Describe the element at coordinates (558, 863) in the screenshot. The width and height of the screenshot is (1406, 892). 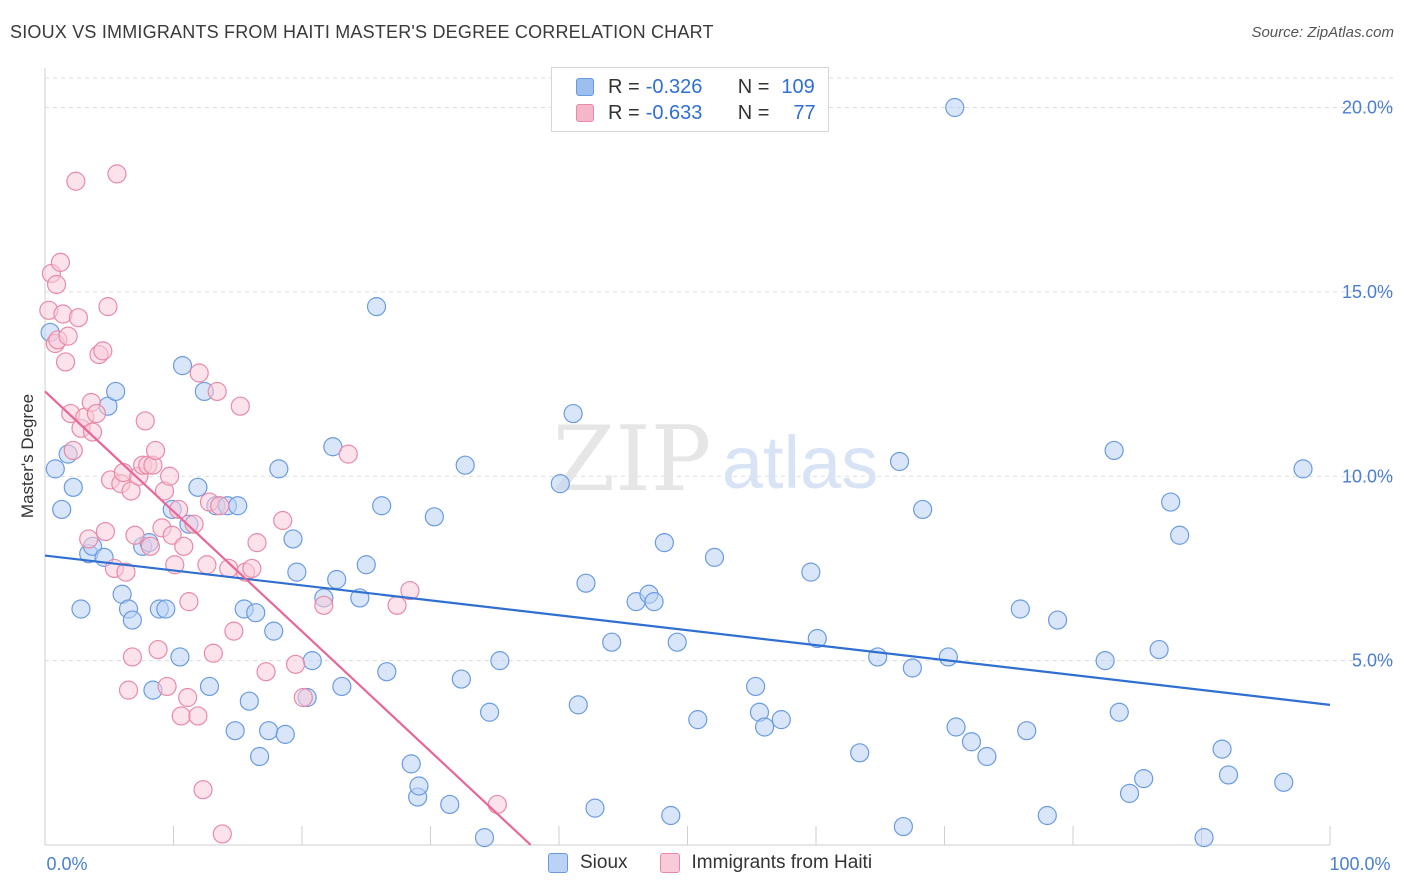
I see `series-swatch-sioux` at that location.